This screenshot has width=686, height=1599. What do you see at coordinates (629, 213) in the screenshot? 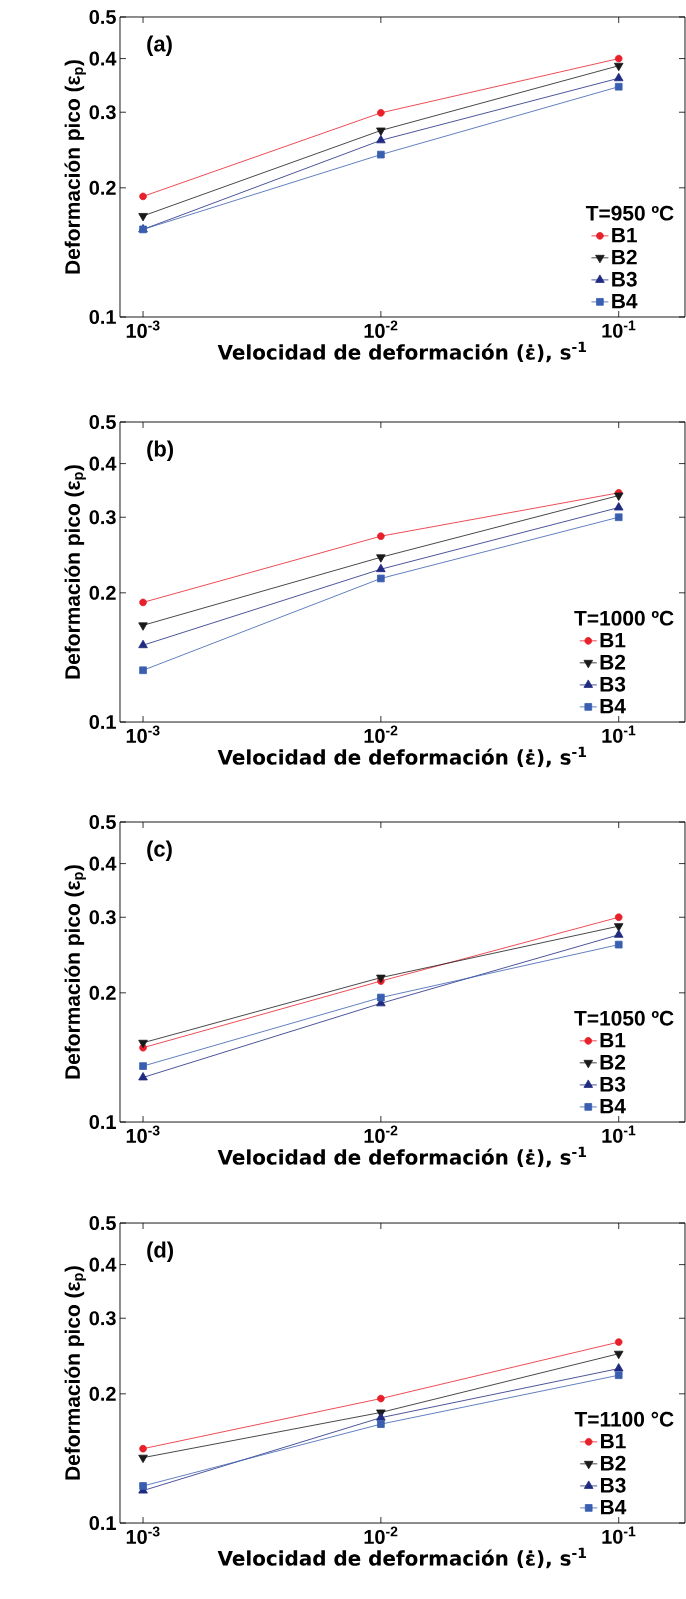
I see `legend-title: T=950 ºC` at bounding box center [629, 213].